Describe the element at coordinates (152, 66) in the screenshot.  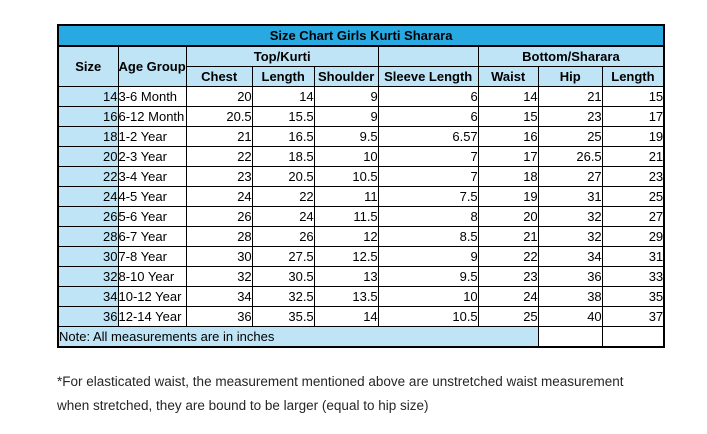
I see `header-age-group: Age Group` at that location.